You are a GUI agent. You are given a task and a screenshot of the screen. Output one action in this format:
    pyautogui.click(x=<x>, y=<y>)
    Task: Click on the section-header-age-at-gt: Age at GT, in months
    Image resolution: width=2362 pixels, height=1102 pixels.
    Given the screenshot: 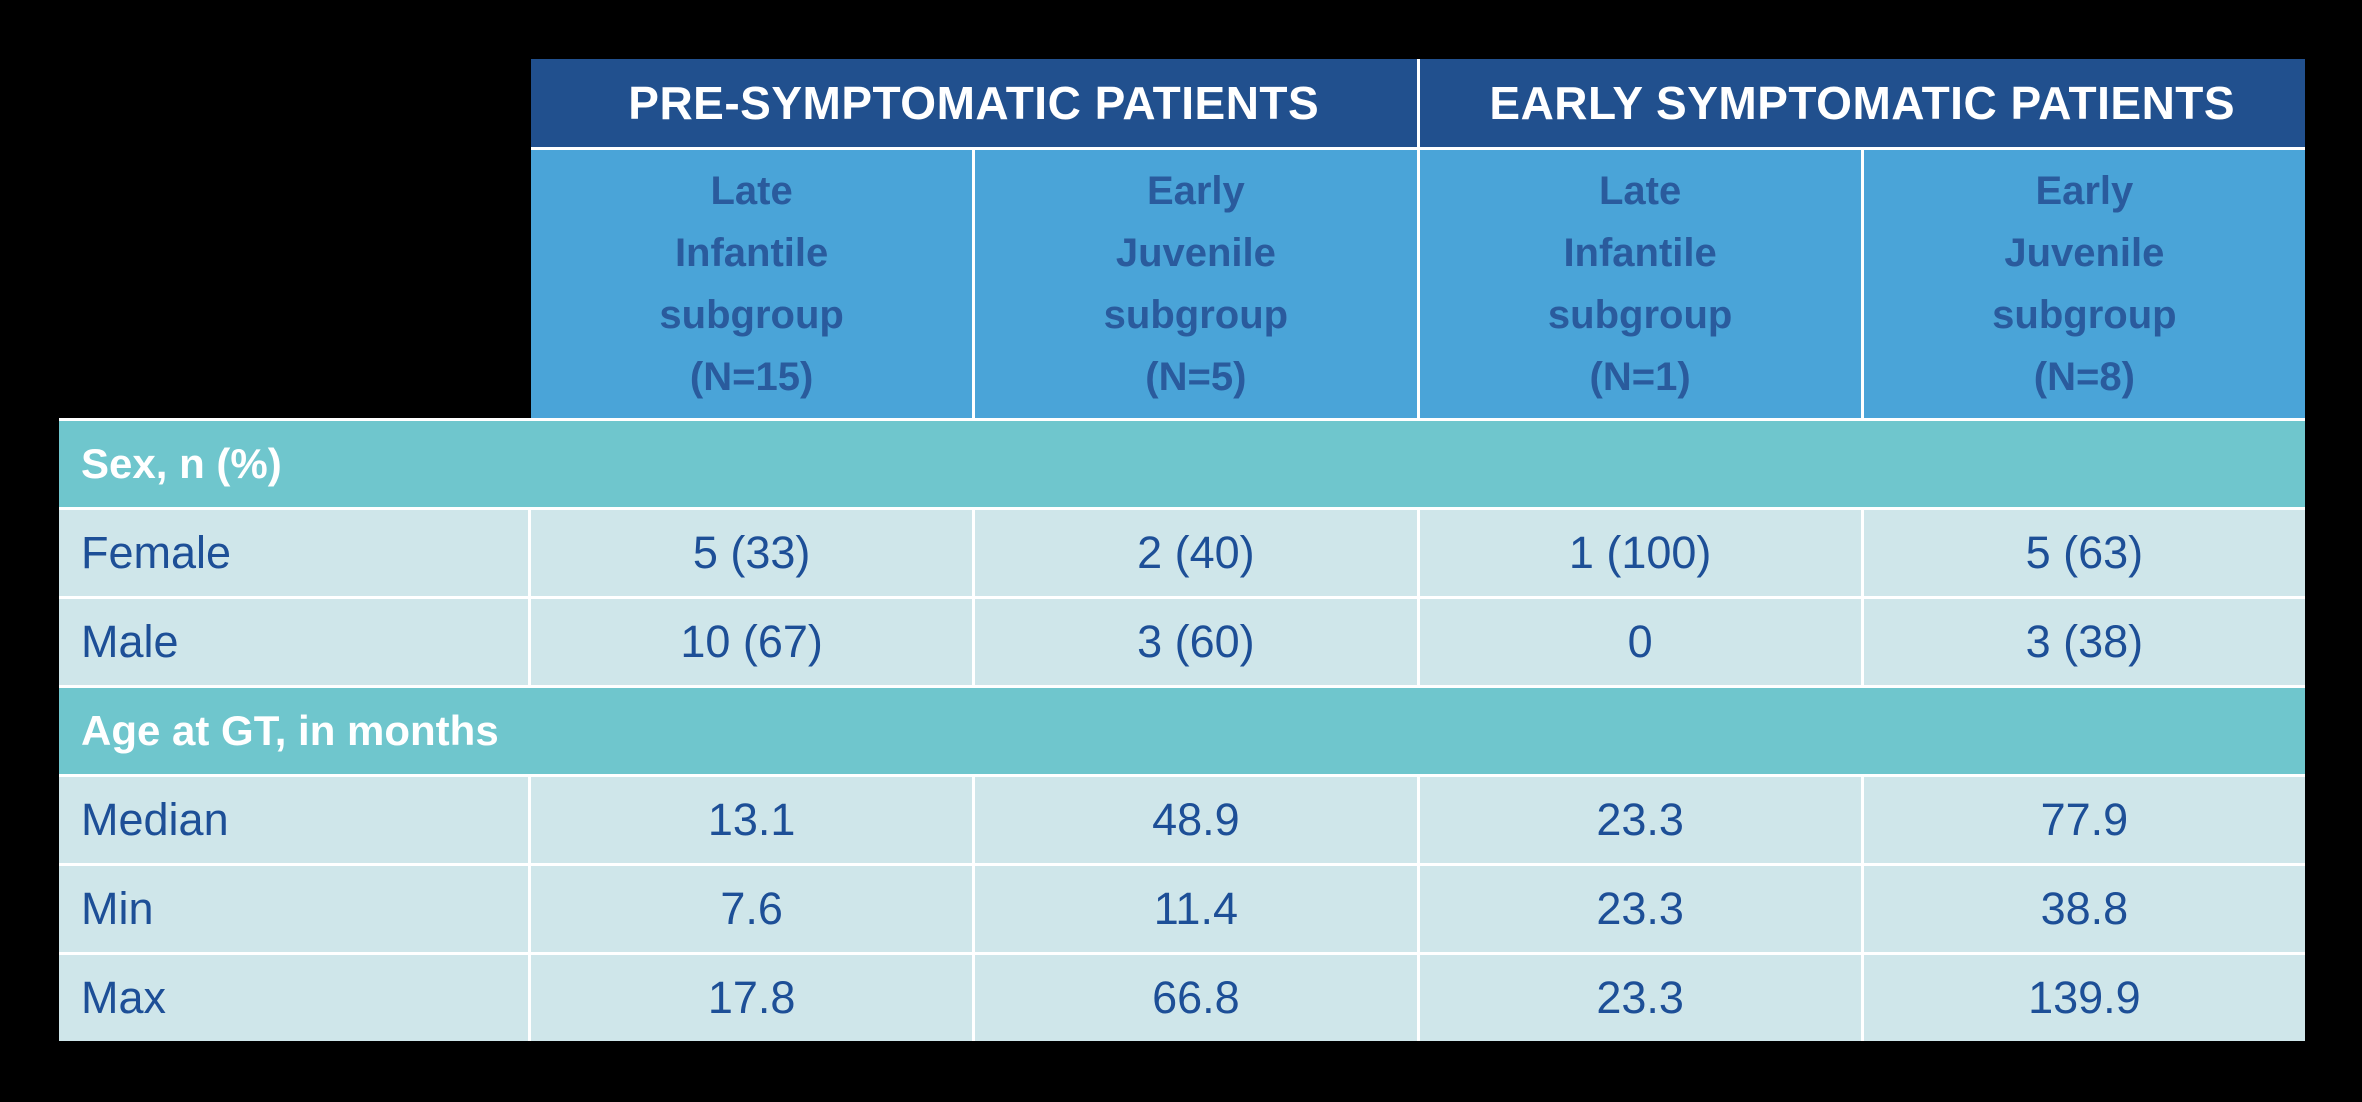 What is the action you would take?
    pyautogui.click(x=1182, y=731)
    